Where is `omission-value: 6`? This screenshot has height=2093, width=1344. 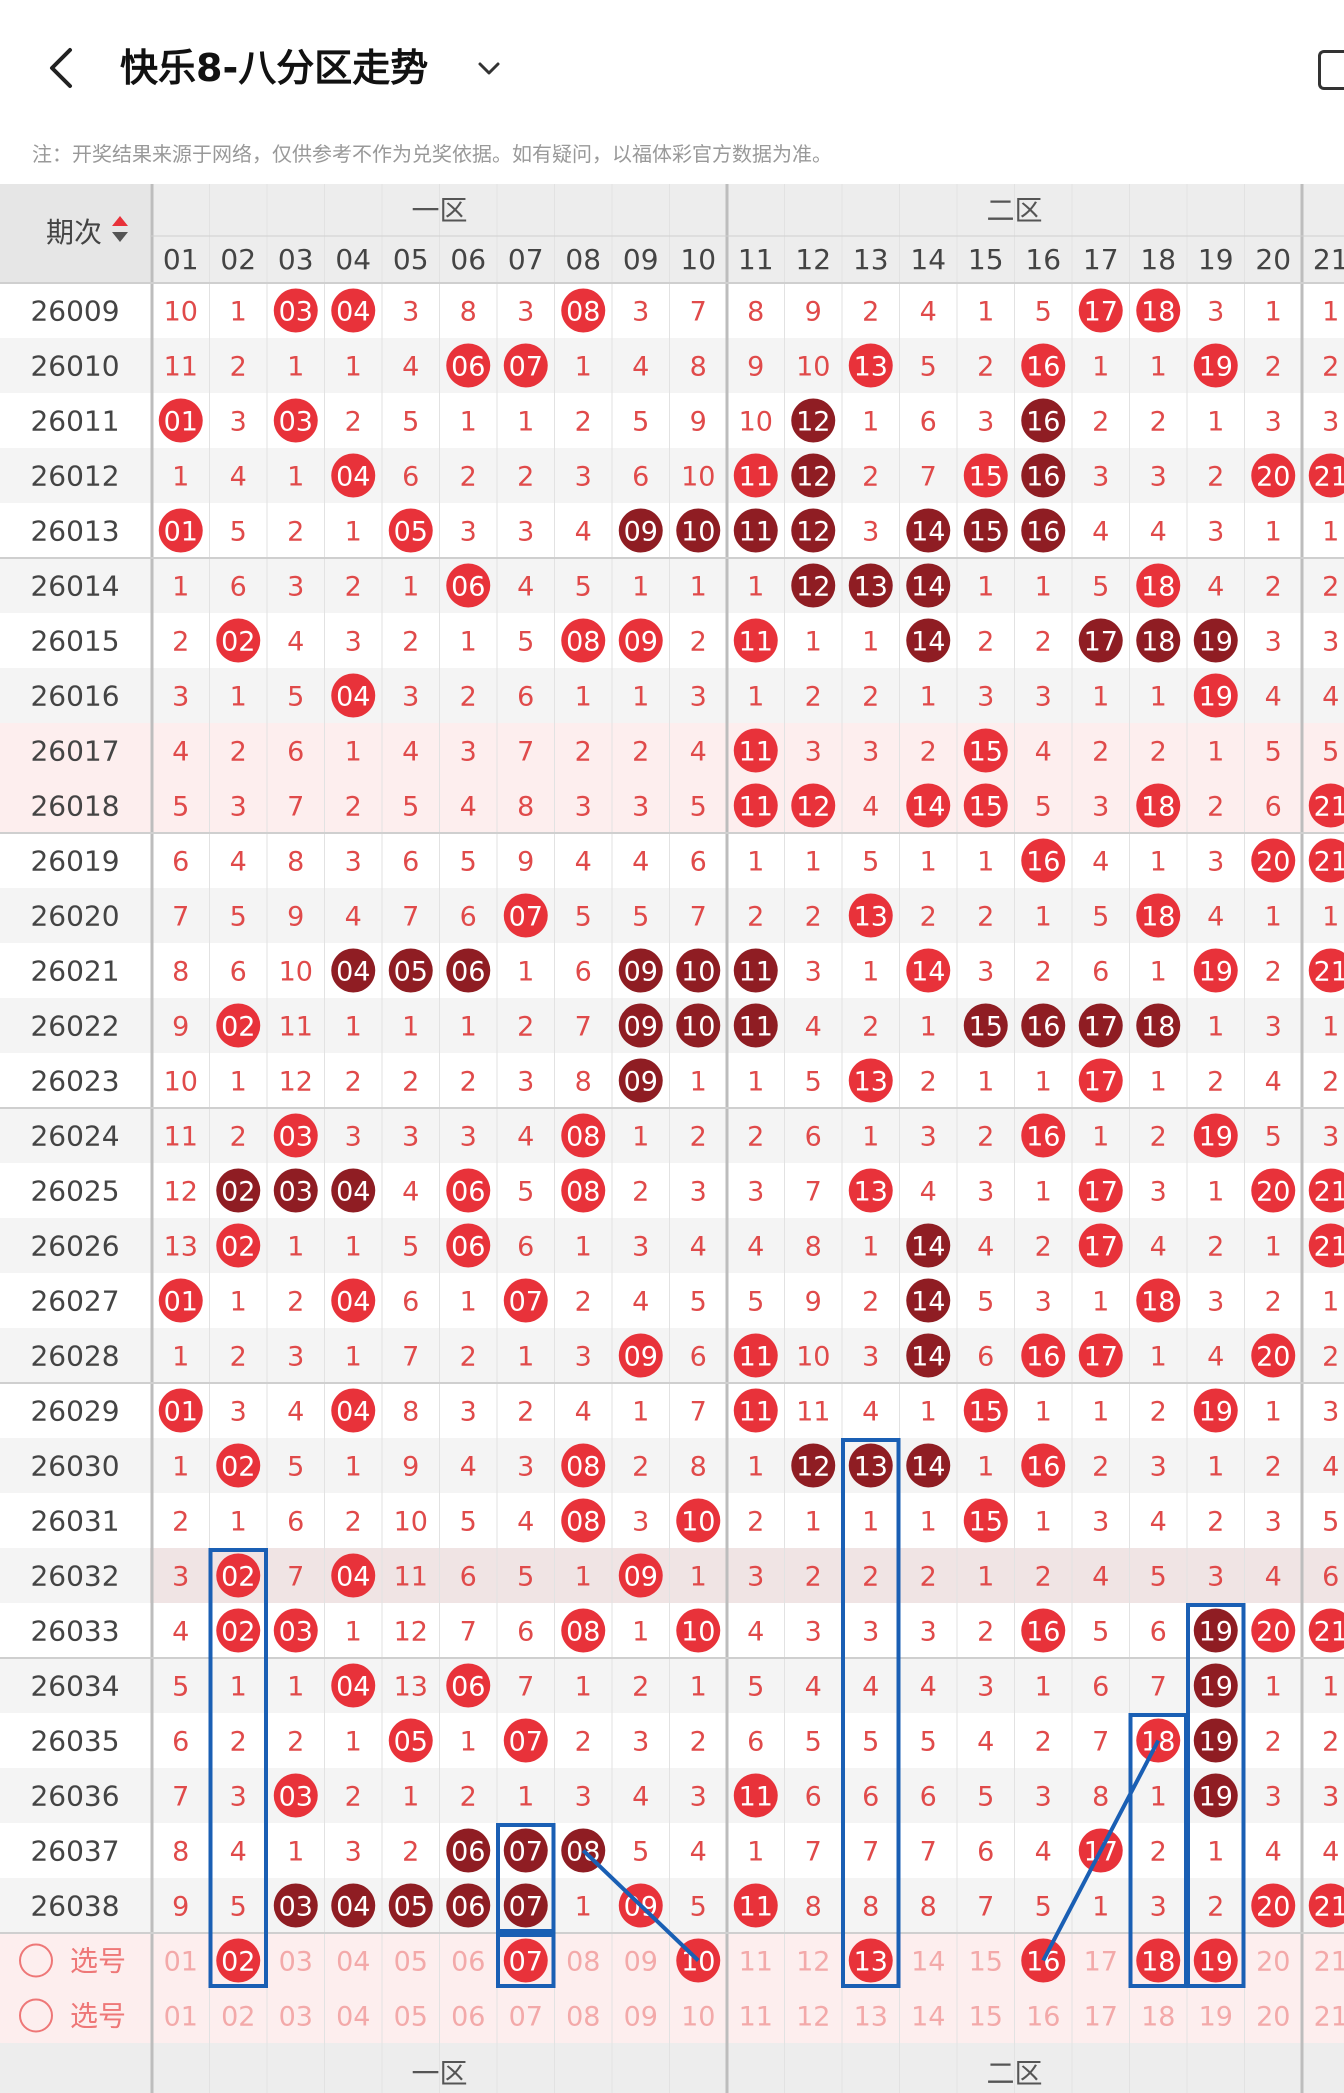 omission-value: 6 is located at coordinates (525, 1632).